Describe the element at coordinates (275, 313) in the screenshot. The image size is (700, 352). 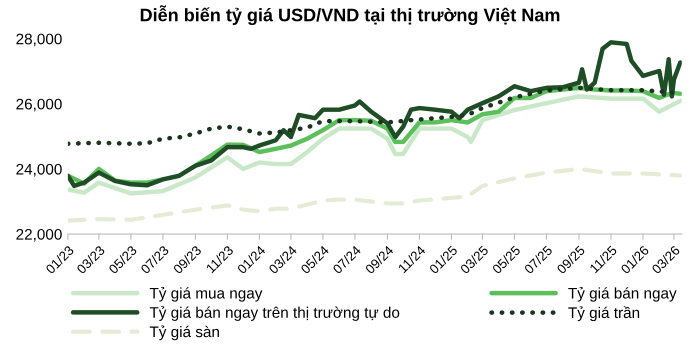
I see `legend-label: Tỷ giá bán ngay trên thị trường tự do` at that location.